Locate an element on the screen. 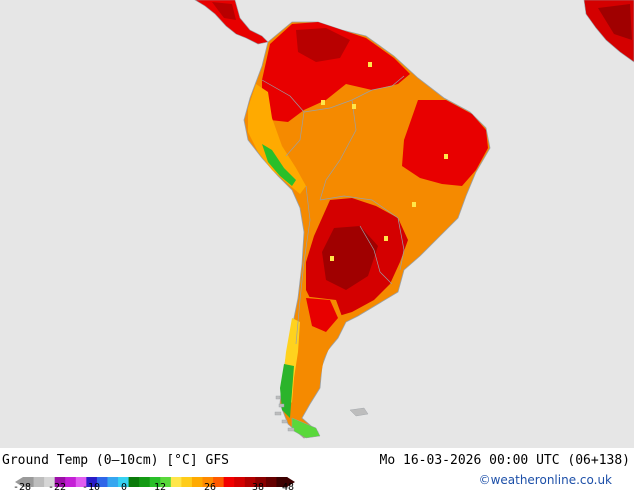 Image resolution: width=634 pixels, height=493 pixels. chilean-archipelago is located at coordinates (284, 413).